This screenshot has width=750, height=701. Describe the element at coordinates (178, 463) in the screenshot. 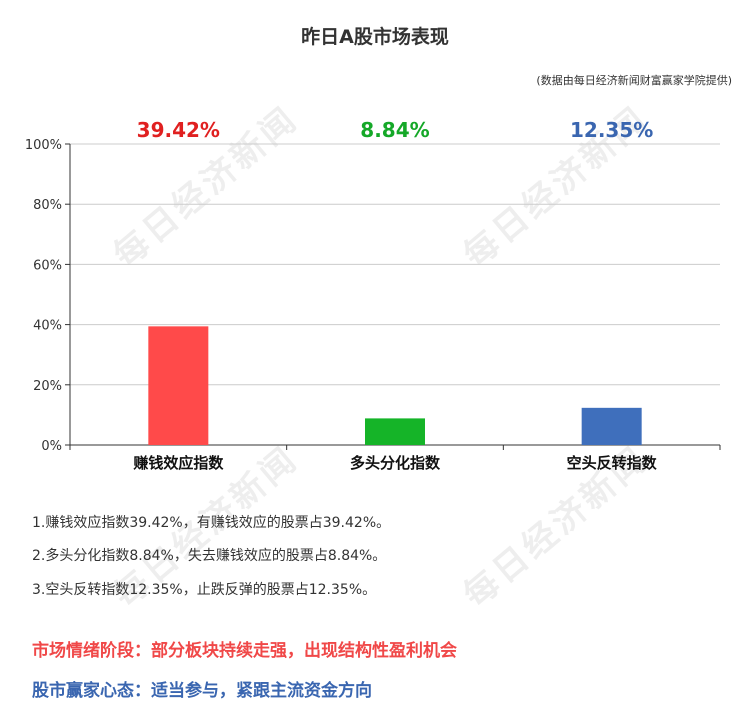

I see `x-tick-label: 赚钱效应指数` at that location.